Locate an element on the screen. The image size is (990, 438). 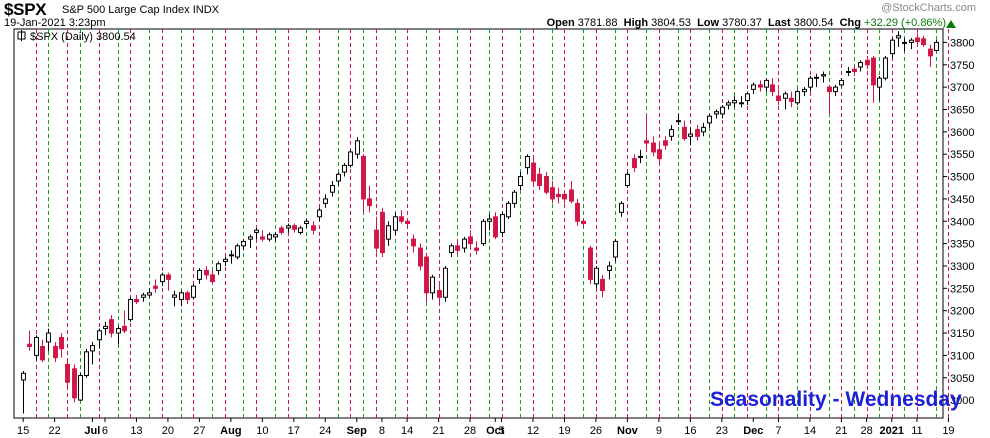
seasonality-annotation: Seasonality - Wednesday is located at coordinates (836, 399).